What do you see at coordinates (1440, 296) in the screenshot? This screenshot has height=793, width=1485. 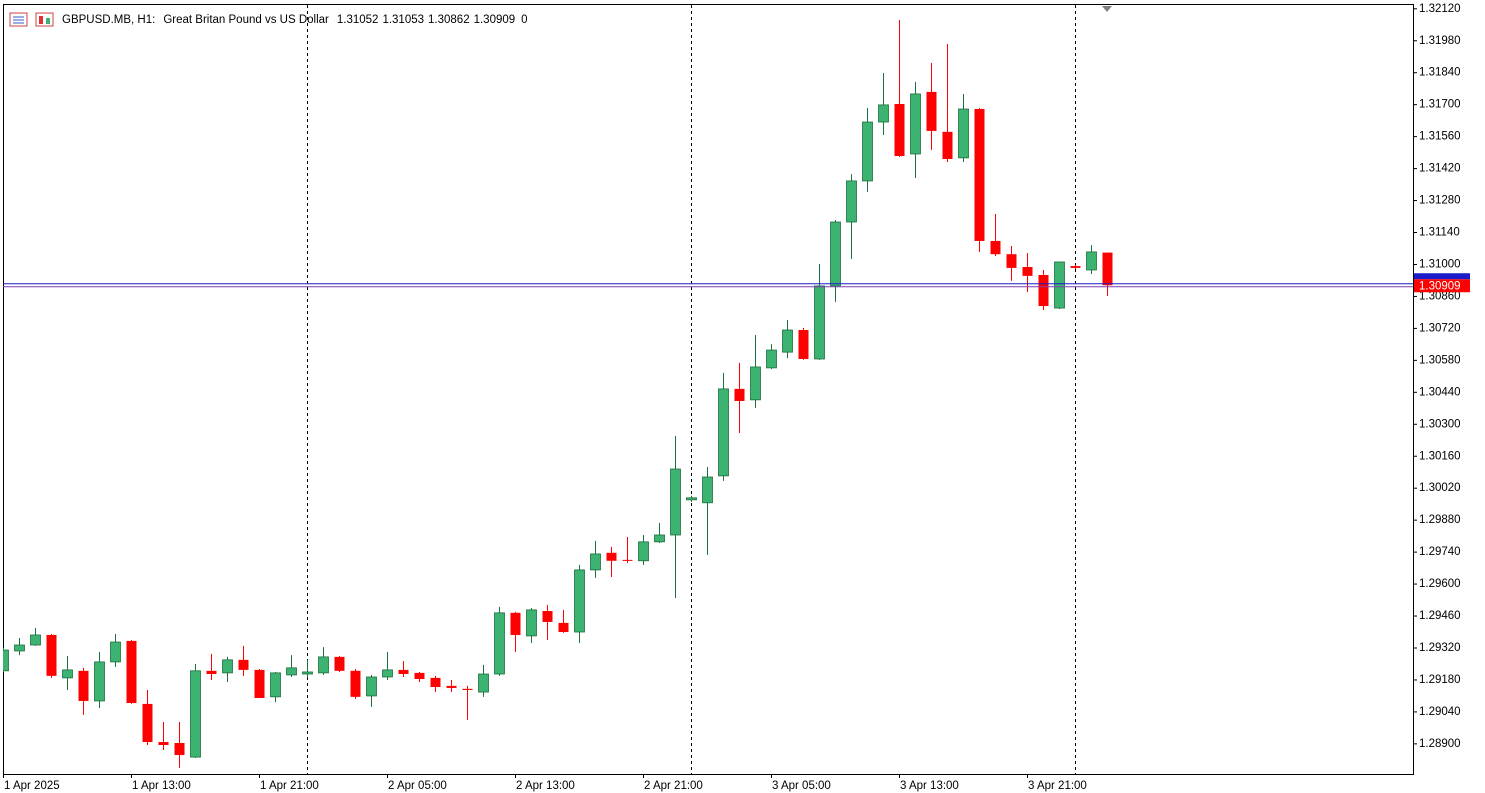 I see `y-tick-label: 1.30860` at bounding box center [1440, 296].